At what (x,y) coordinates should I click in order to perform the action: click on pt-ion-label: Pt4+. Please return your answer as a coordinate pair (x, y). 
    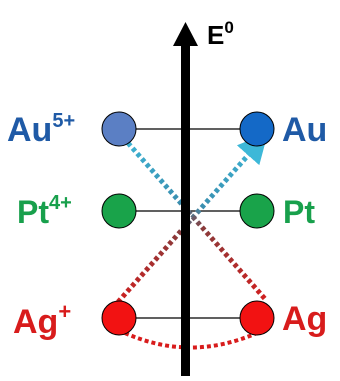
    Looking at the image, I should click on (44, 211).